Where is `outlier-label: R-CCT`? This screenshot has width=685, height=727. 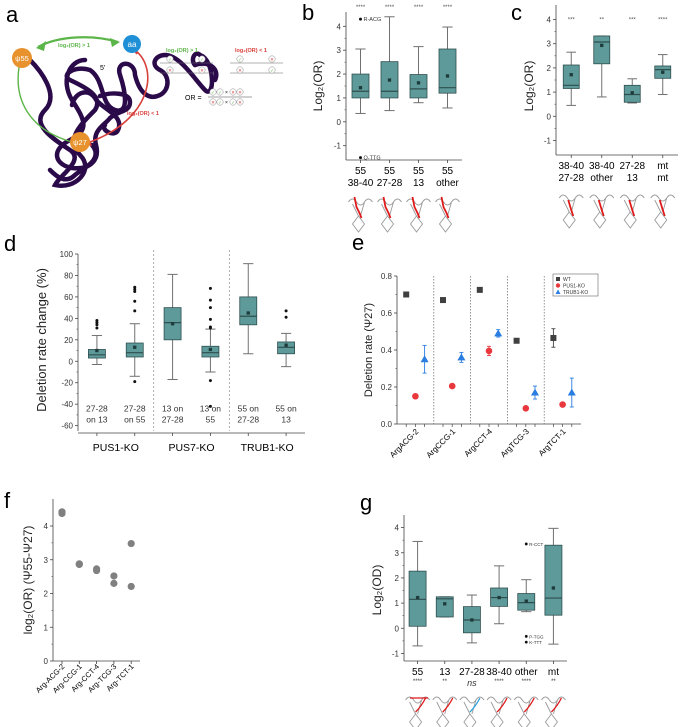 outlier-label: R-CCT is located at coordinates (536, 544).